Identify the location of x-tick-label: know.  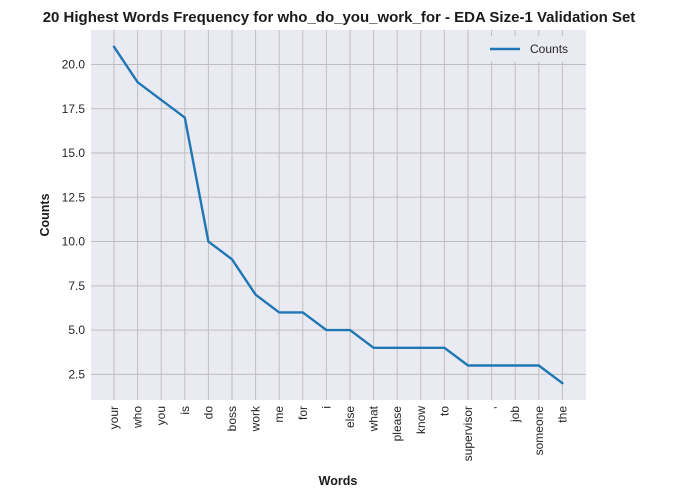
(421, 420).